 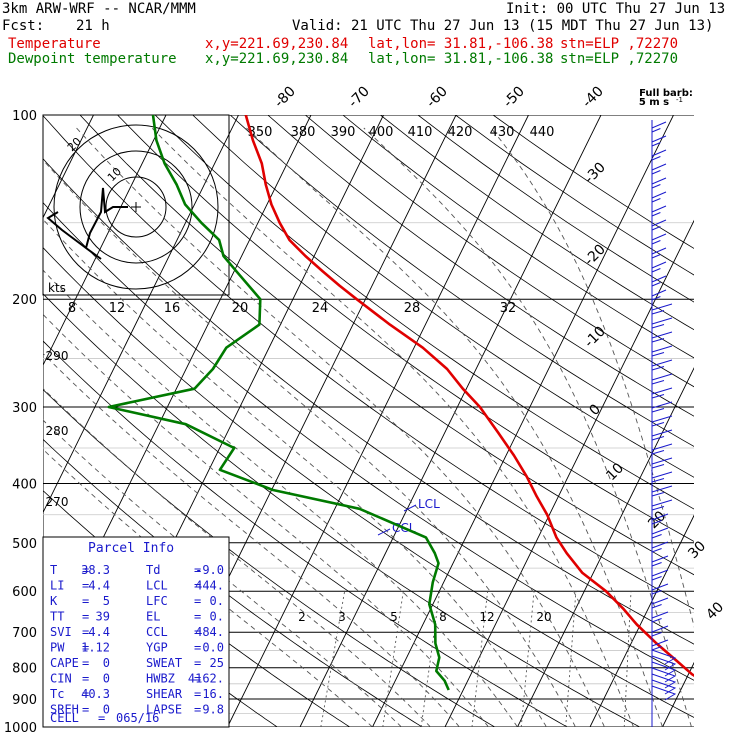 I want to click on isotherm-label: -20, so click(x=594, y=254).